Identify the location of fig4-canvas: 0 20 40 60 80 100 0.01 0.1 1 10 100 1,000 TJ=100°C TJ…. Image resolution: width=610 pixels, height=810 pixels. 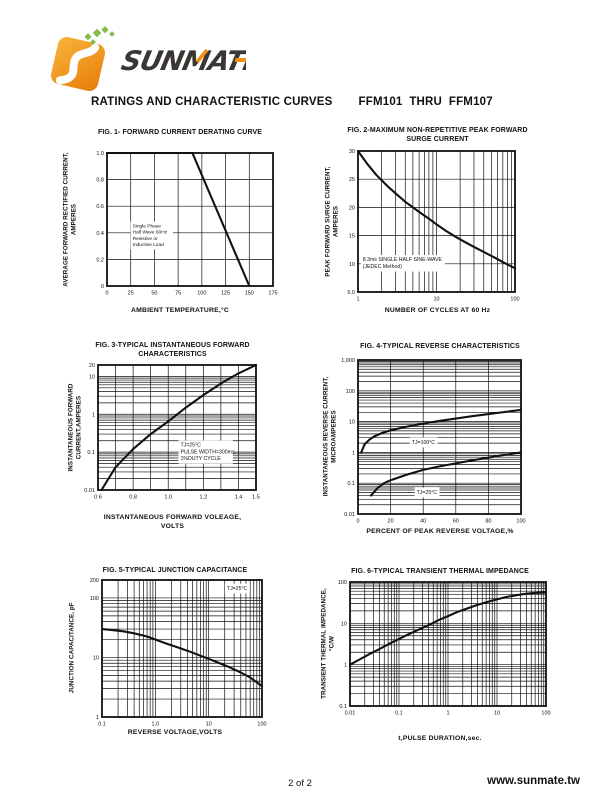
(433, 441).